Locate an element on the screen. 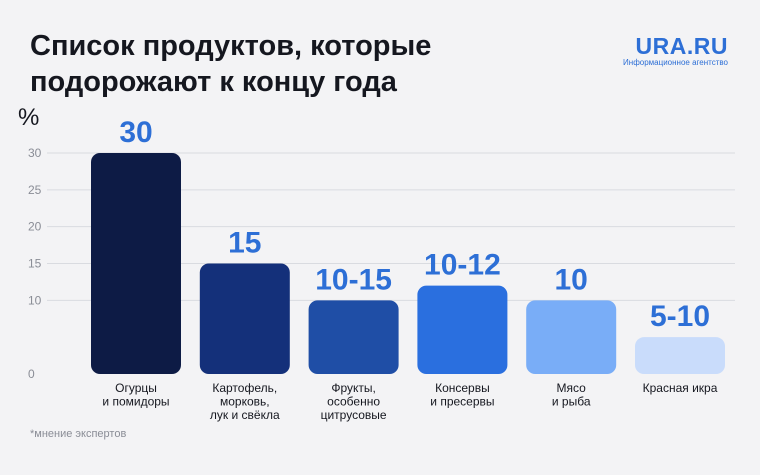 The width and height of the screenshot is (760, 475). category-label-line: и помидоры is located at coordinates (135, 402).